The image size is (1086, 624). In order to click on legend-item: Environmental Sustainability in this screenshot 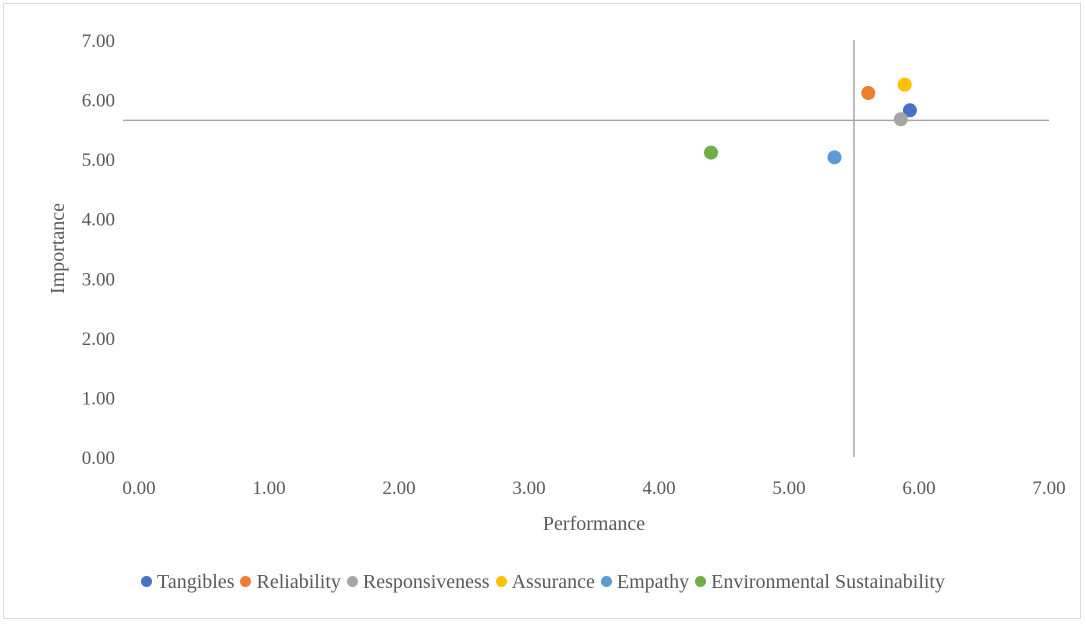, I will do `click(820, 582)`.